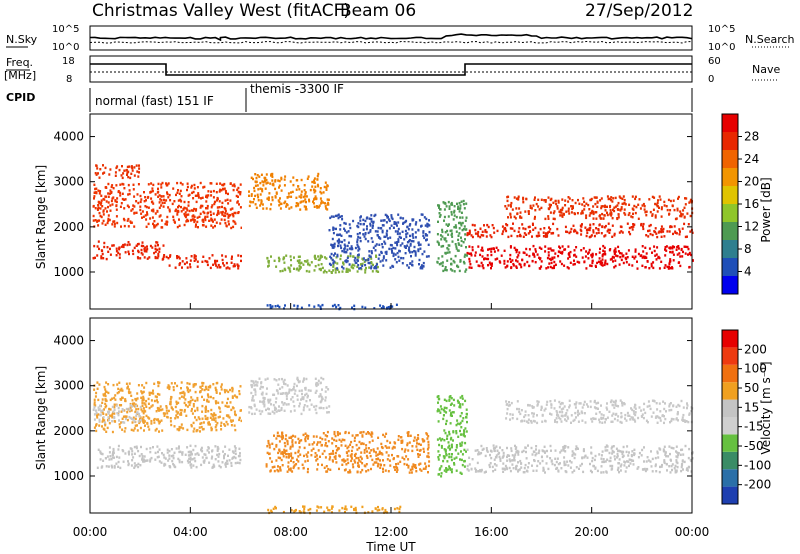  What do you see at coordinates (68, 61) in the screenshot?
I see `freq-tick-top: 18` at bounding box center [68, 61].